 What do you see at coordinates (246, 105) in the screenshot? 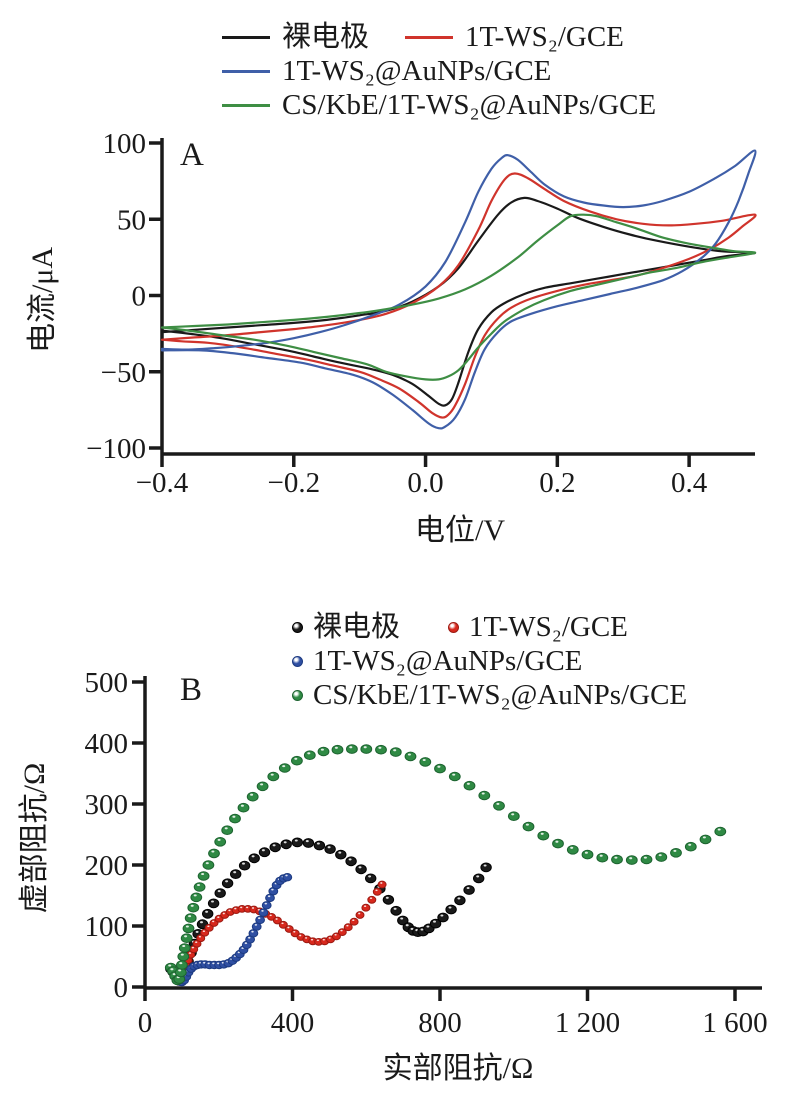
I see `legend-line-sample` at bounding box center [246, 105].